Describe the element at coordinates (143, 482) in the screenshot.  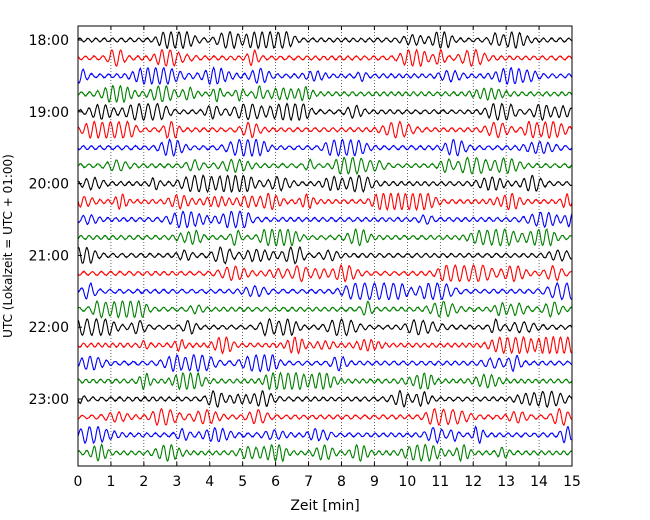
I see `x-tick-label: 2` at that location.